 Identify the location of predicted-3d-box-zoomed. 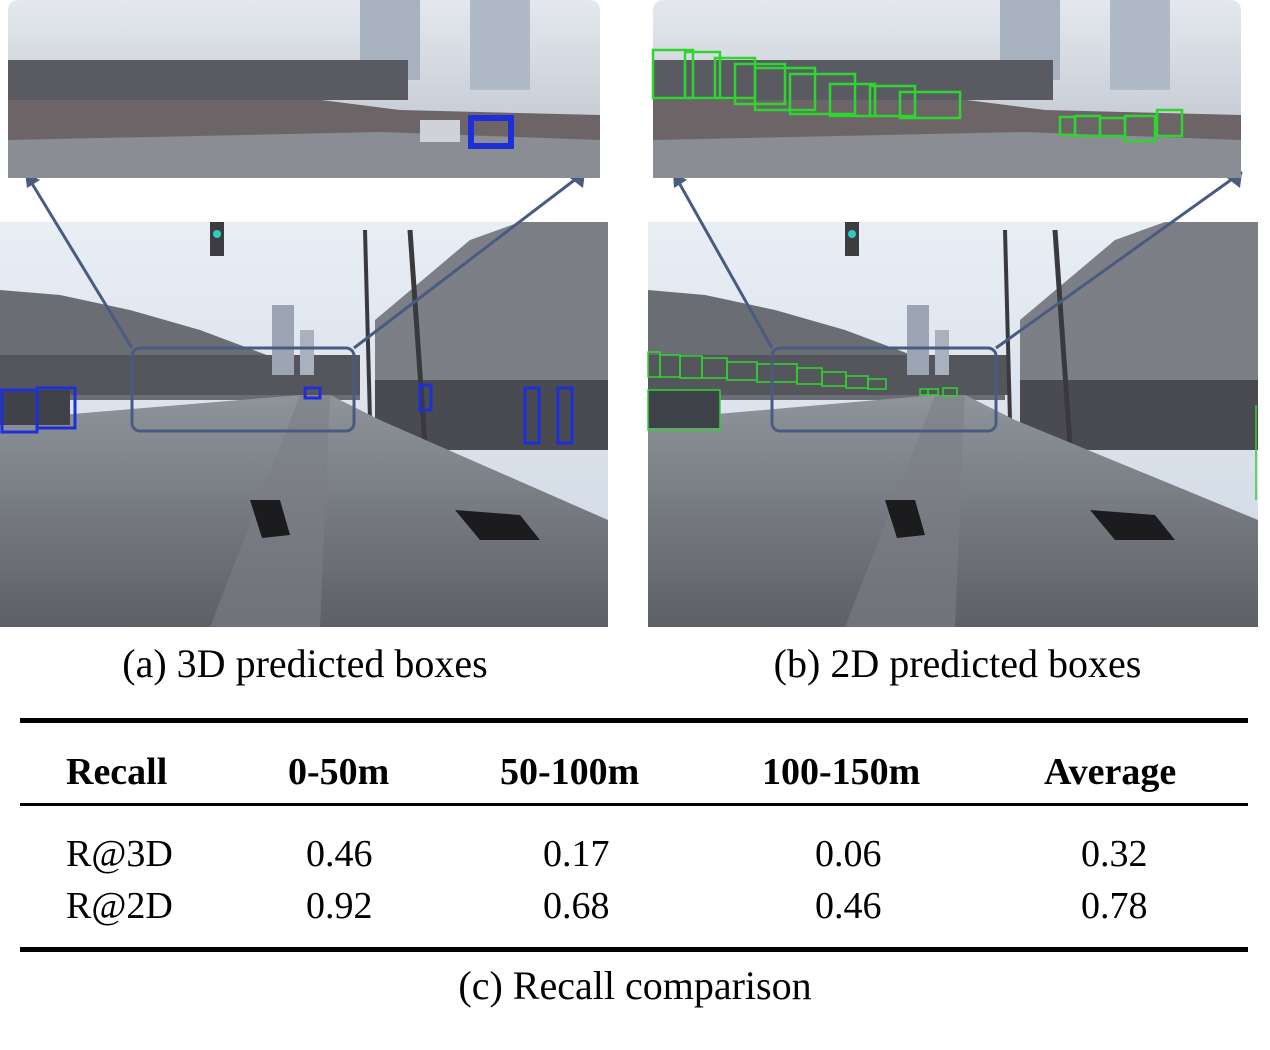
(491, 132).